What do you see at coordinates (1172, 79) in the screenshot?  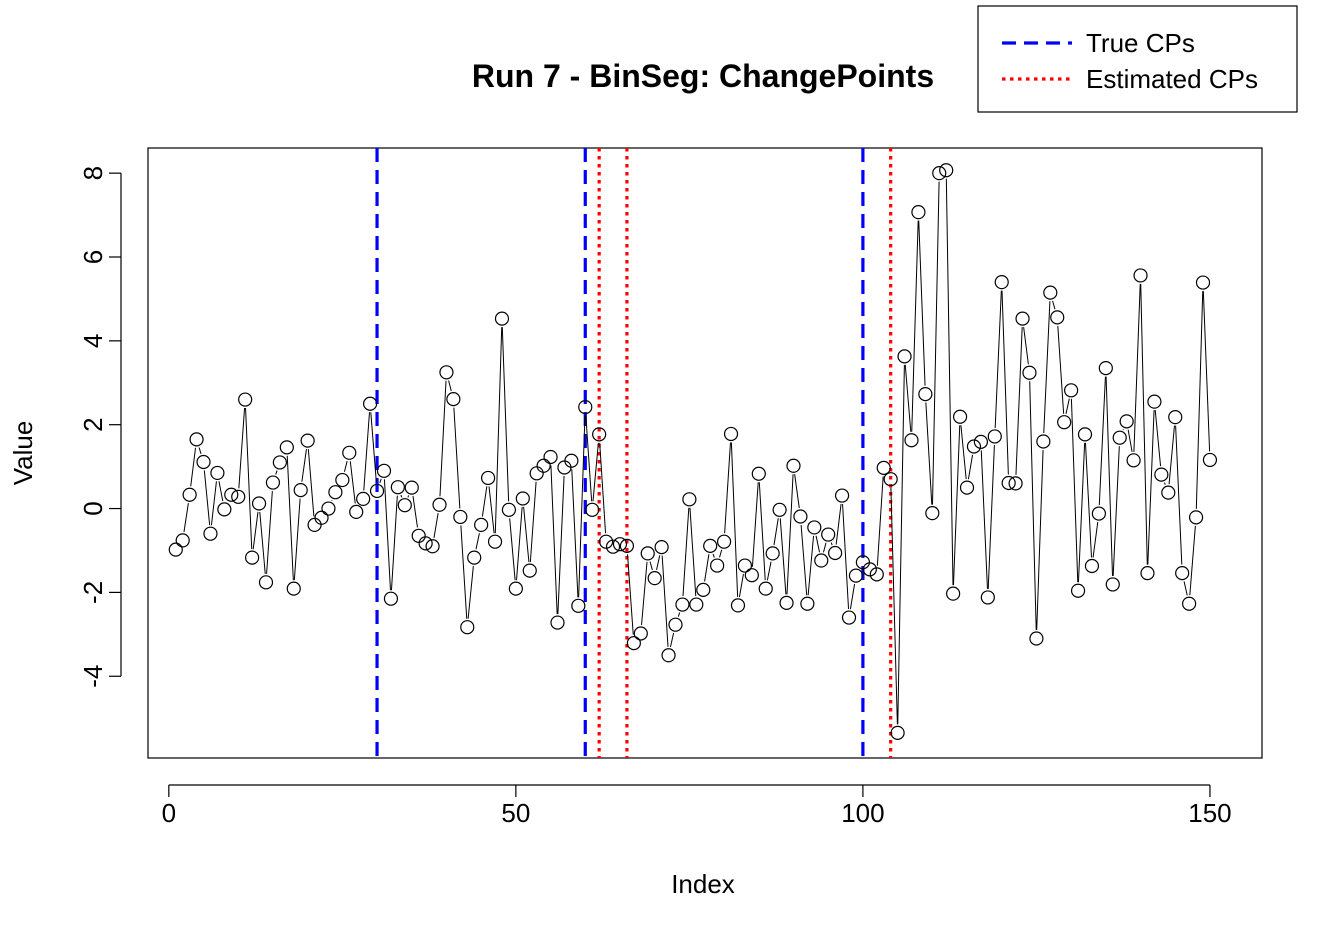 I see `legend-label-estimated-cps: Estimated CPs` at bounding box center [1172, 79].